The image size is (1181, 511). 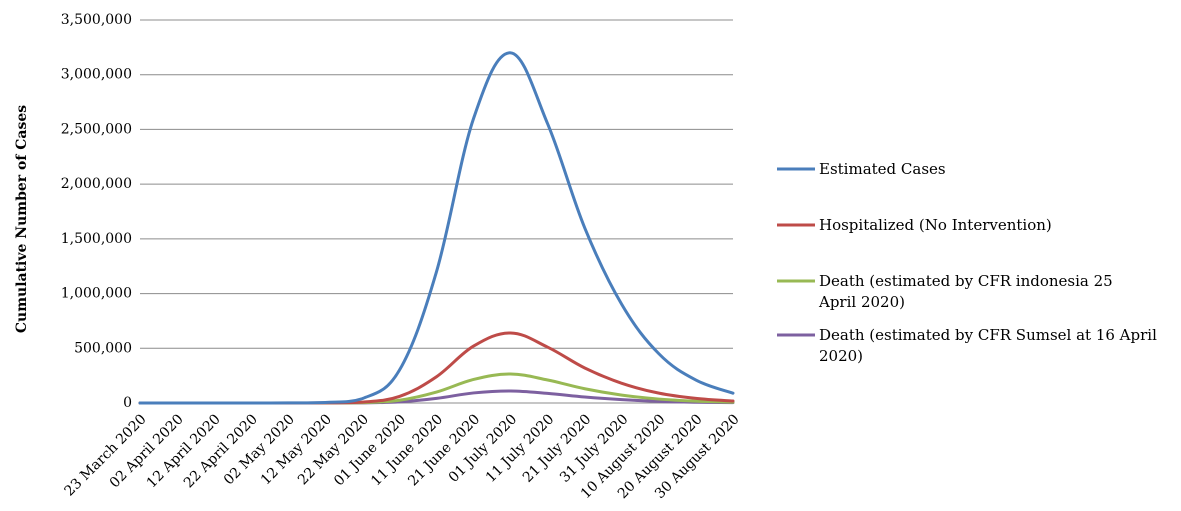 I want to click on y-axis-label: Cumulative Number of Cases, so click(x=22, y=219).